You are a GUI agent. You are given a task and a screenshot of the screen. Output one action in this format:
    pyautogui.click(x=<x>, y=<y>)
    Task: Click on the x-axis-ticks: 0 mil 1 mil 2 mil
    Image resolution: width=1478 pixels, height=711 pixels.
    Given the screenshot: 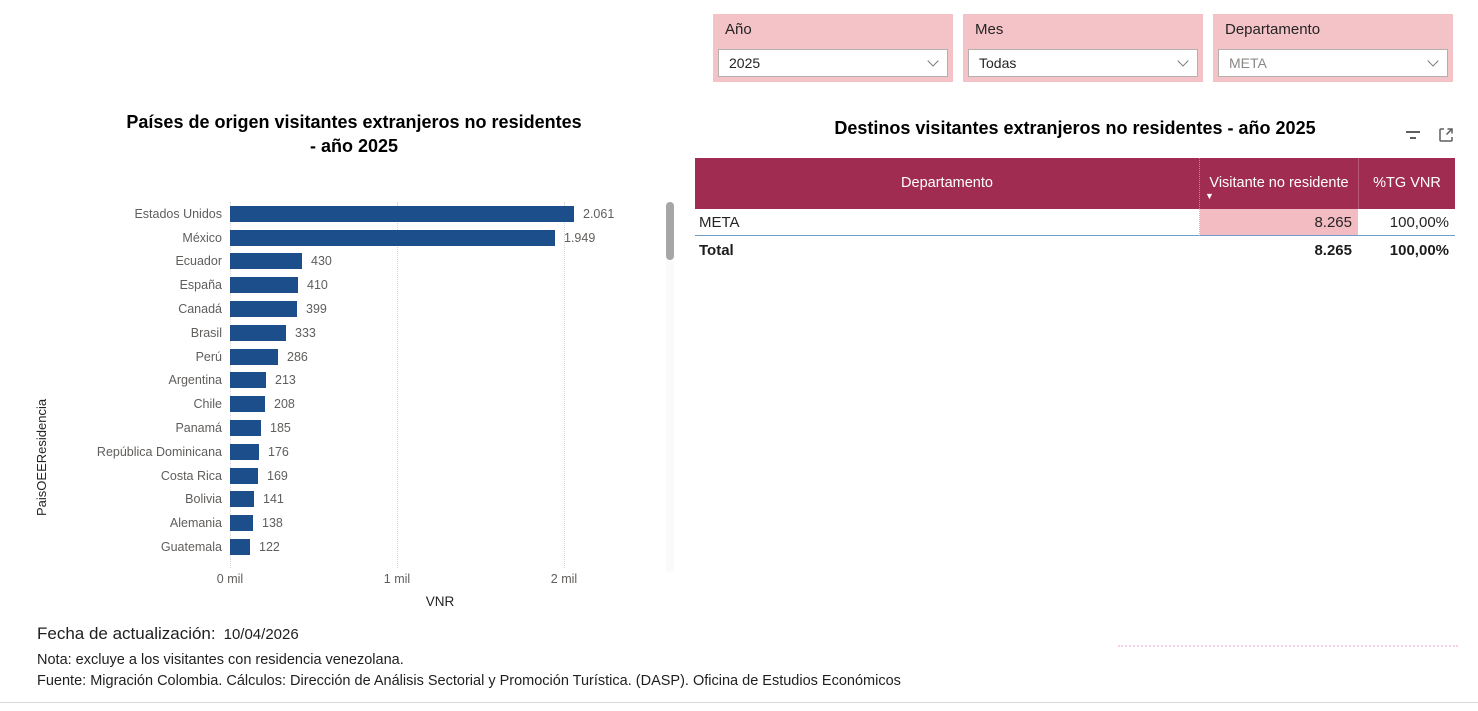 What is the action you would take?
    pyautogui.click(x=350, y=580)
    